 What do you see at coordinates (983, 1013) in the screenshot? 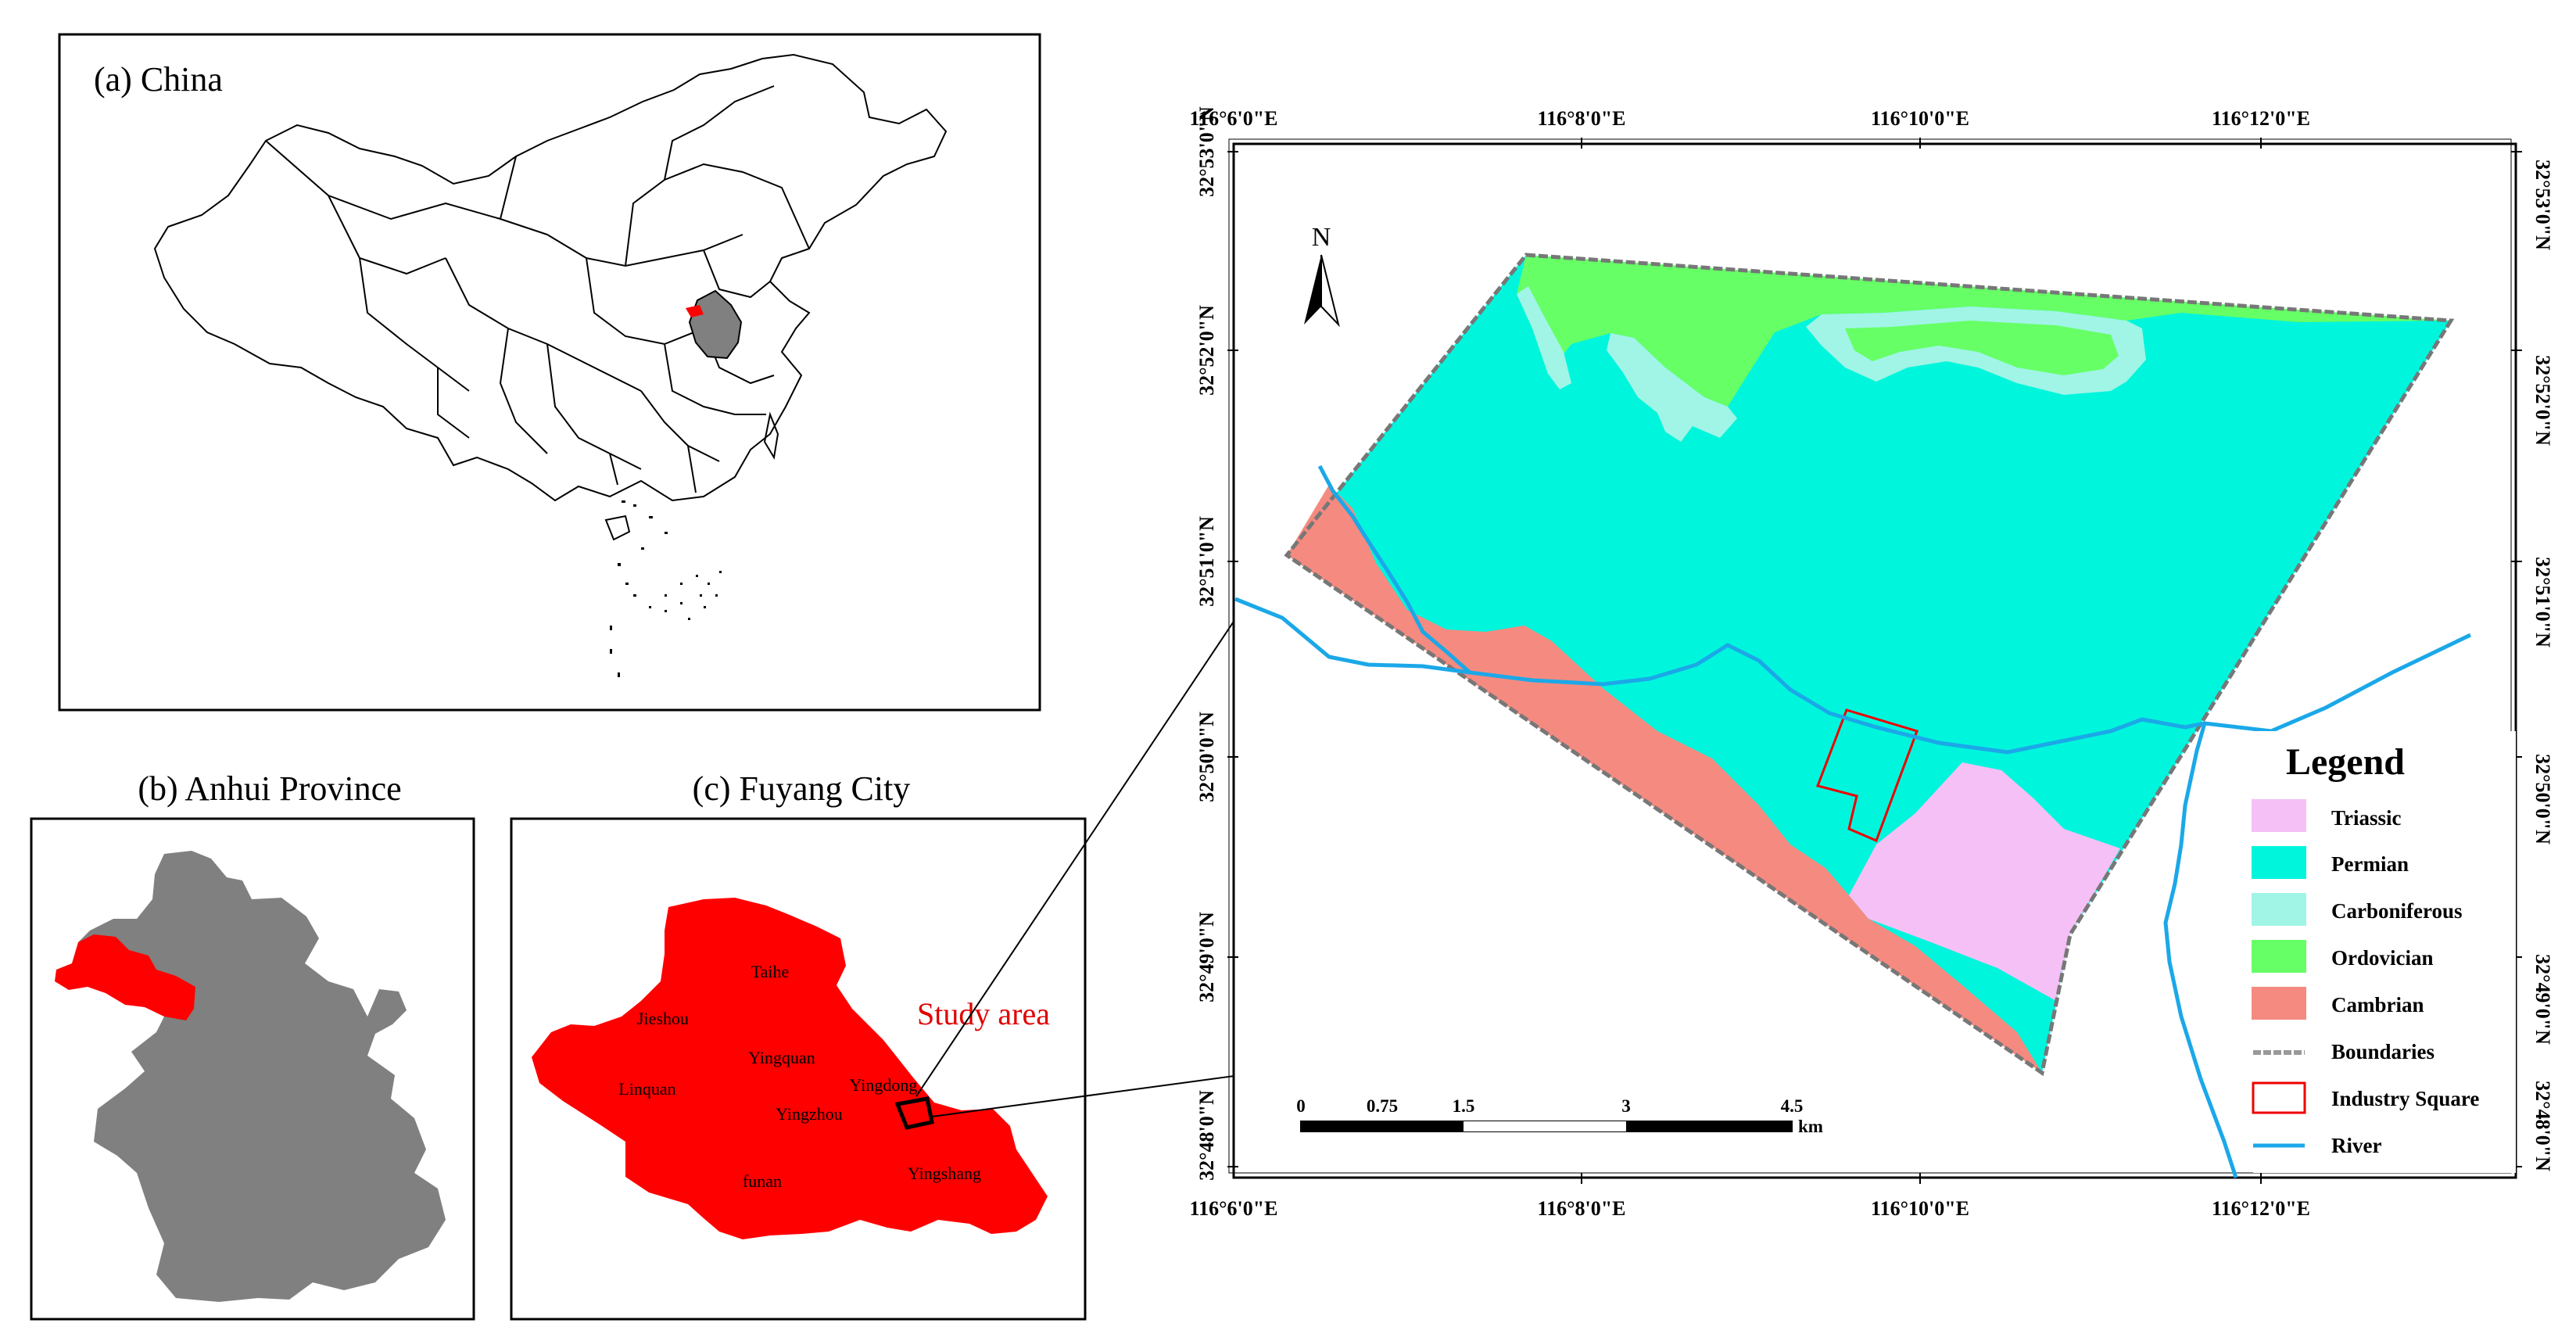
I see `study-area-label: Study area` at bounding box center [983, 1013].